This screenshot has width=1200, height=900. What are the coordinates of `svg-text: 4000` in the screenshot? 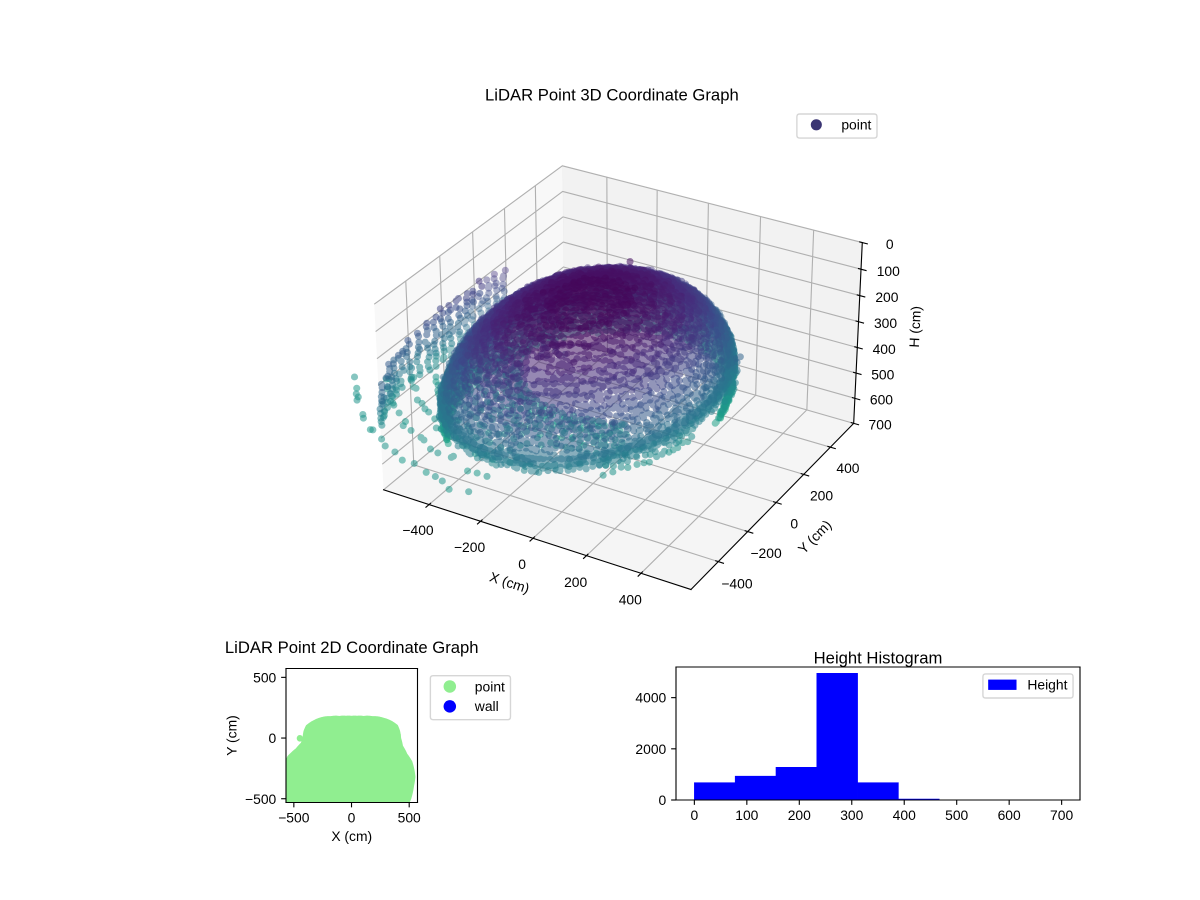 It's located at (650, 698).